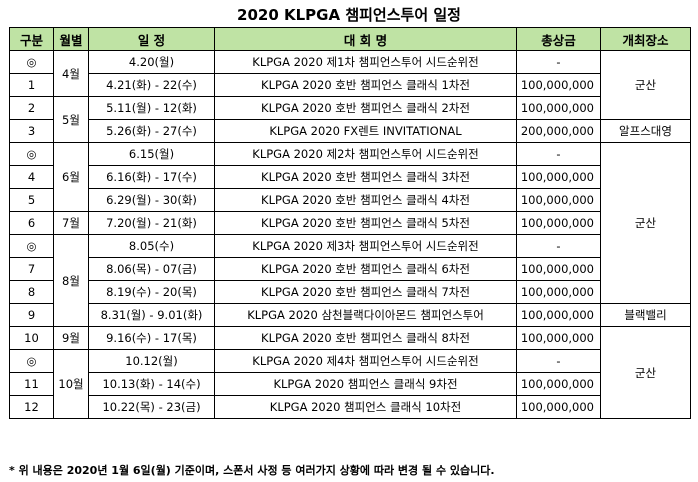  I want to click on date-cell: 10.13(화) - 14(수), so click(151, 384).